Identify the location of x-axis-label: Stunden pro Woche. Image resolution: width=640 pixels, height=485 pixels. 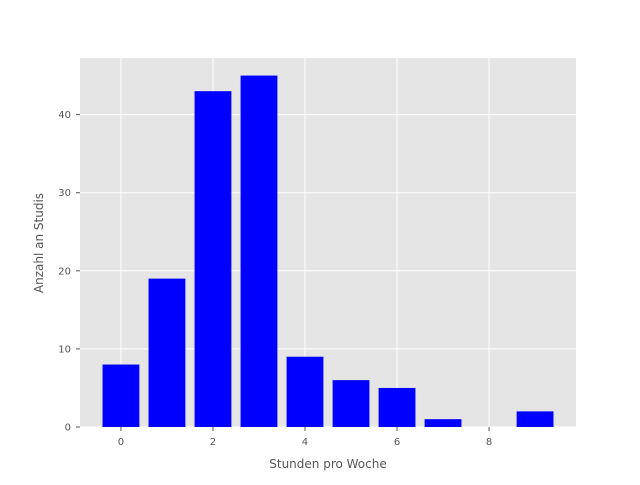
(328, 464).